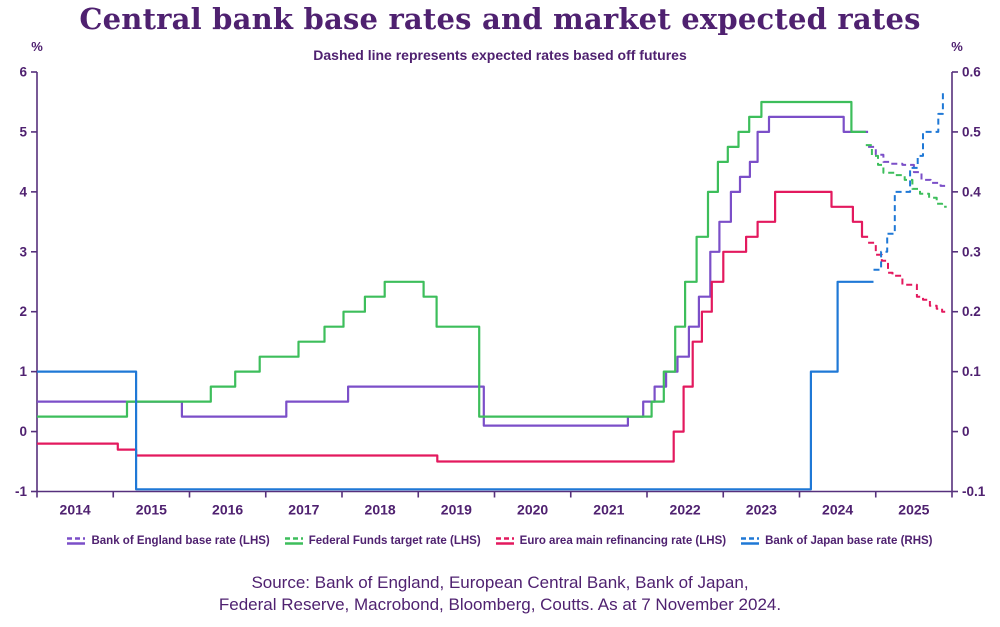 The height and width of the screenshot is (627, 1000). I want to click on x-axis-tick-label: 2014, so click(75, 510).